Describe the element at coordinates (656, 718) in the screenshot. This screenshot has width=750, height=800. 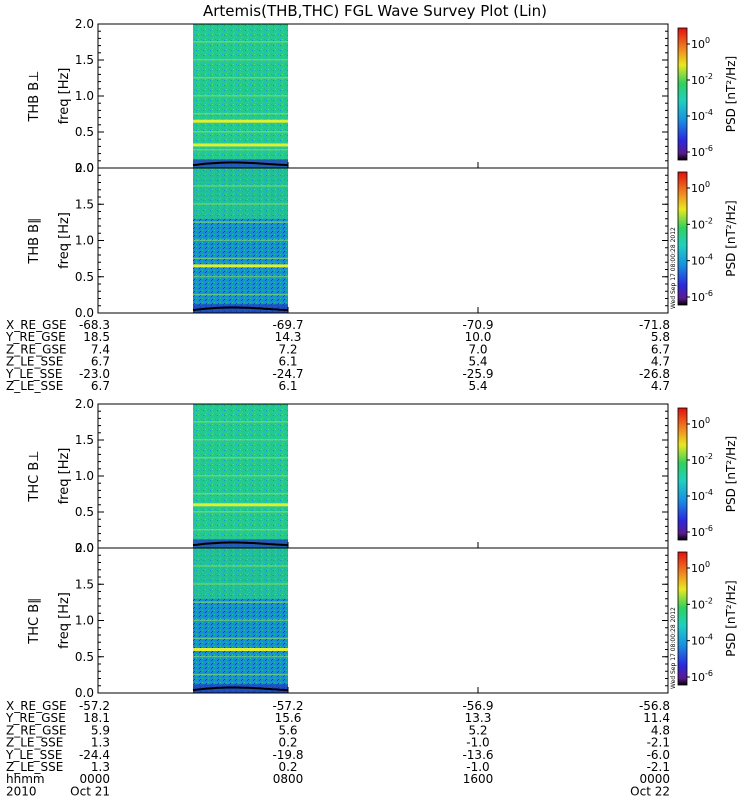
I see `ephemeris-value: 11.4` at that location.